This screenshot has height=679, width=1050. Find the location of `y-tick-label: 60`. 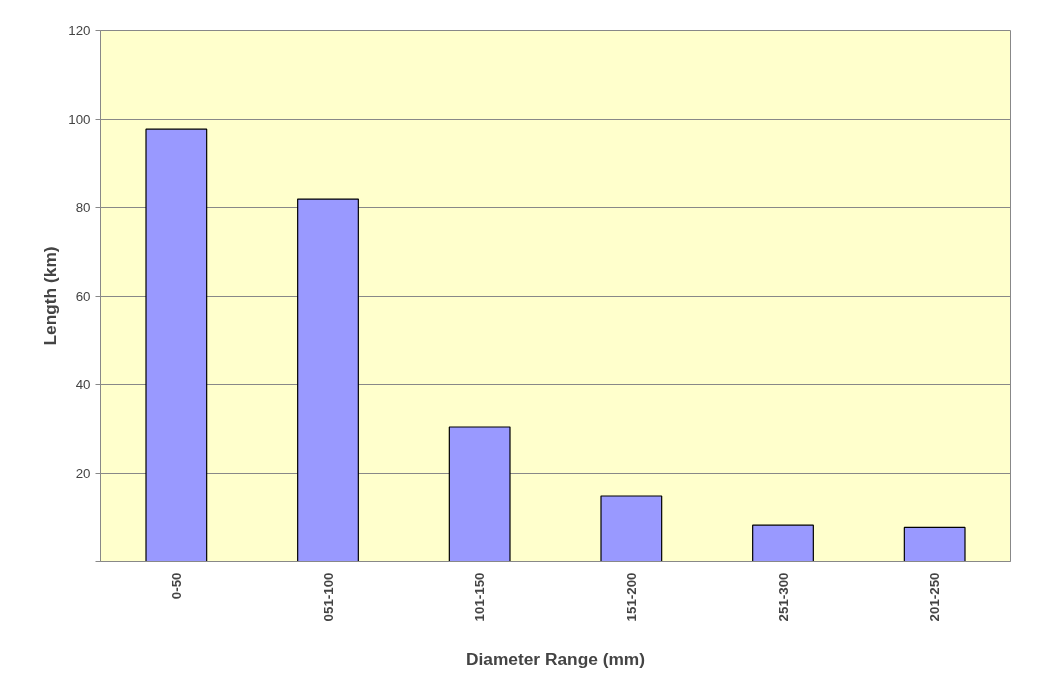

y-tick-label: 60 is located at coordinates (83, 296).